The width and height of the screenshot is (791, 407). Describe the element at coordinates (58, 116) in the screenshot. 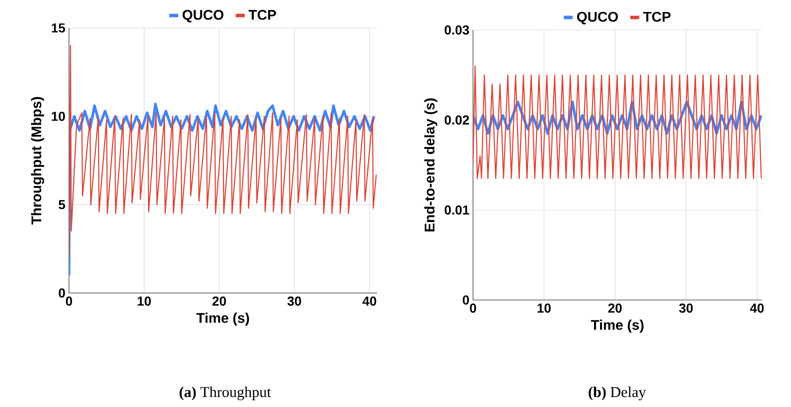

I see `y-tick-label: 10` at that location.